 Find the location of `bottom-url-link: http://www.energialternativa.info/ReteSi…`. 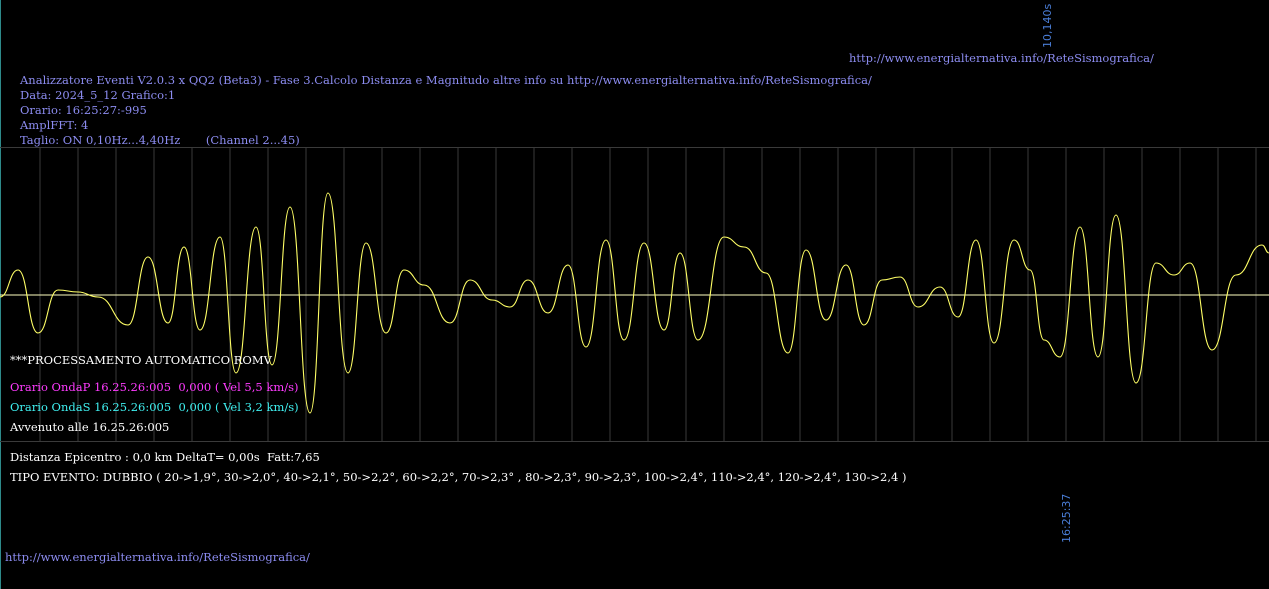

bottom-url-link: http://www.energialternativa.info/ReteSi… is located at coordinates (157, 557).